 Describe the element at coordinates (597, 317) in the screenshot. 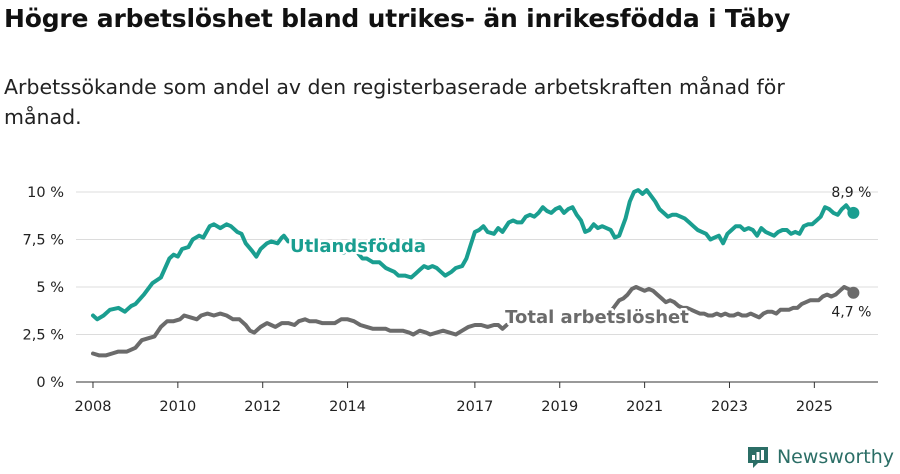

I see `series-label-total: Total arbetslöshet` at that location.